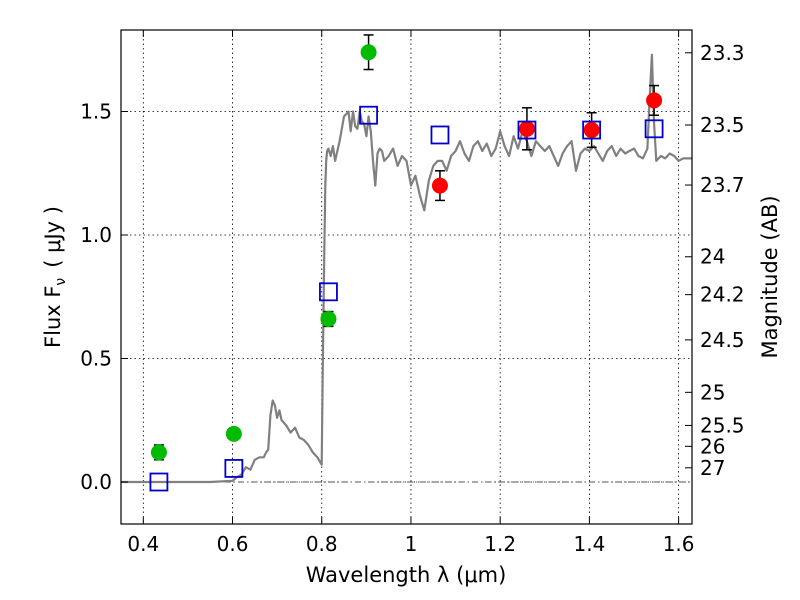 This screenshot has height=600, width=800. Describe the element at coordinates (722, 425) in the screenshot. I see `y2-tick-label: 25.5` at that location.